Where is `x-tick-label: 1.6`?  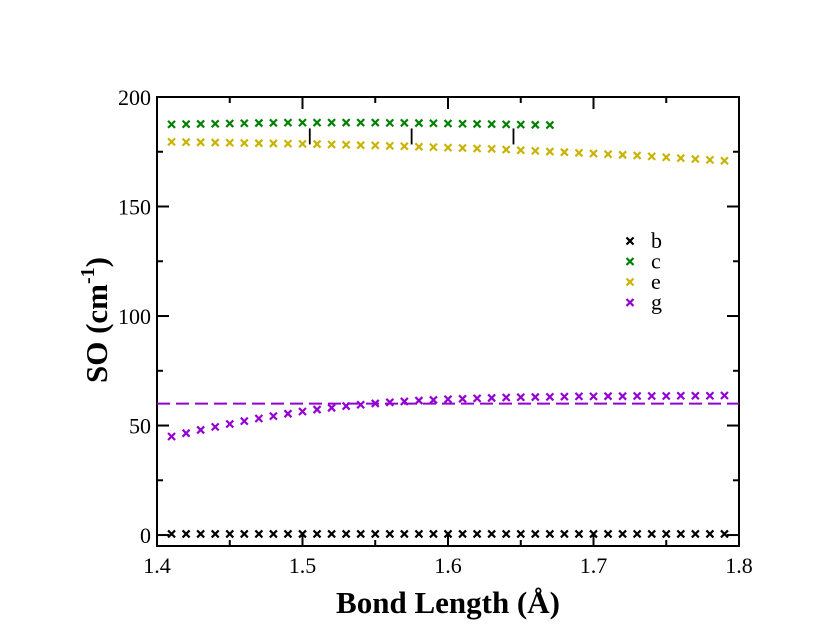
x-tick-label: 1.6 is located at coordinates (448, 565).